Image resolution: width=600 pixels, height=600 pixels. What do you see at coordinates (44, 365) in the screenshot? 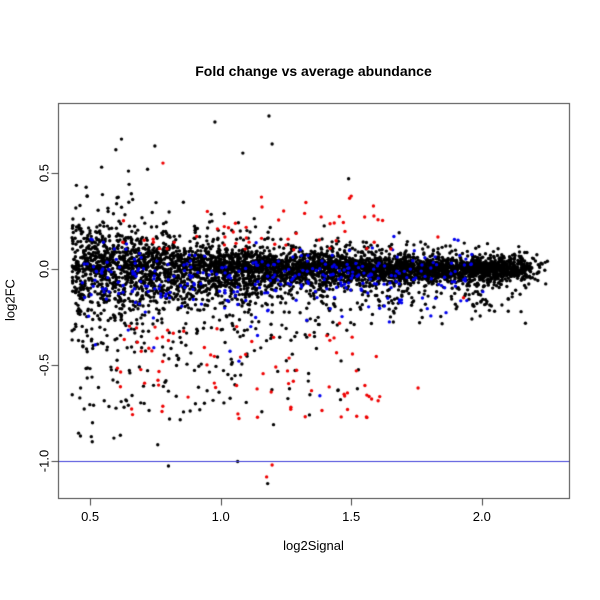
I see `y-tick-label: -0.5` at bounding box center [44, 365].